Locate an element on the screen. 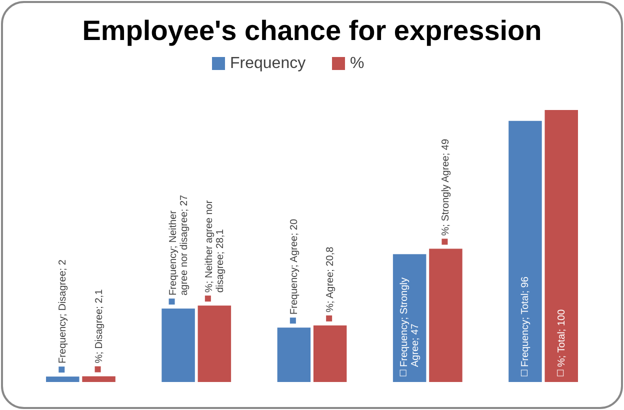  legend-label: % is located at coordinates (357, 63).